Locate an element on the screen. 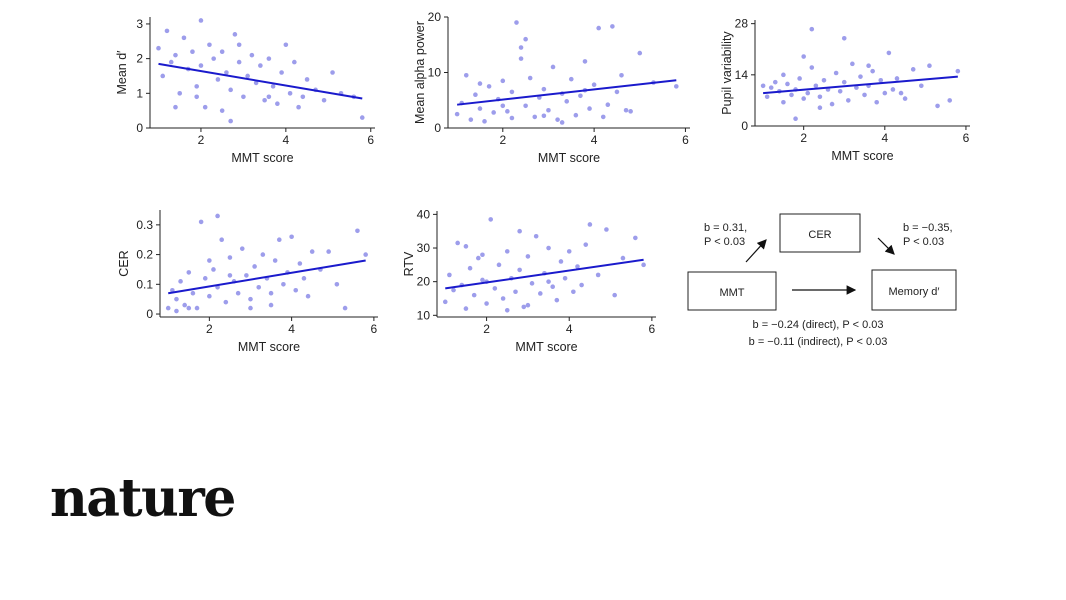  mmt-box is located at coordinates (732, 291).